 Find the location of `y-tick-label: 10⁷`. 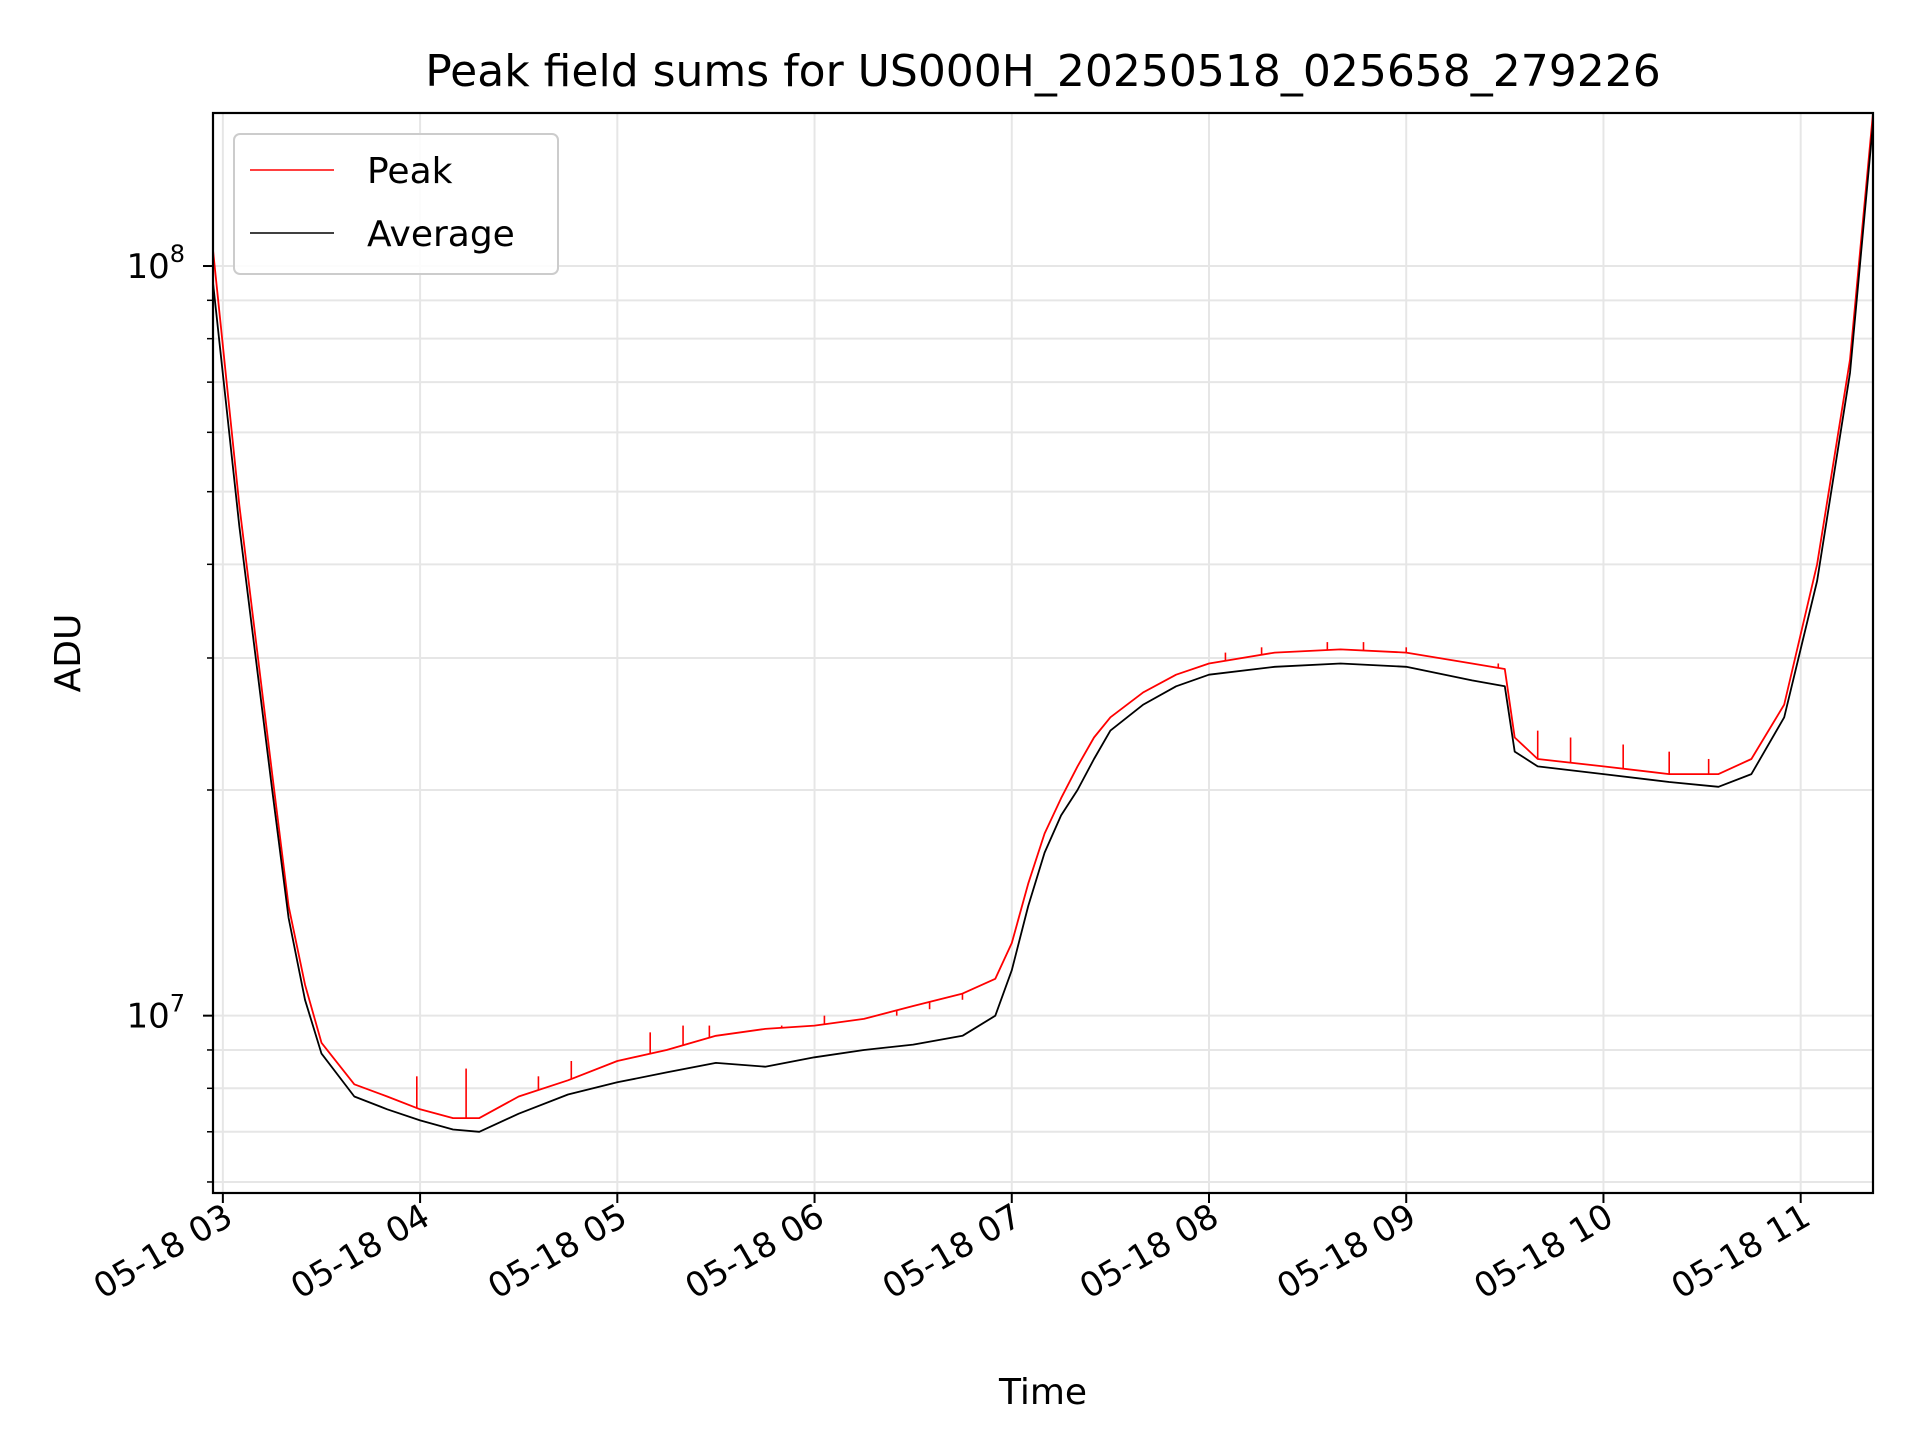

y-tick-label: 10⁷ is located at coordinates (155, 1013).